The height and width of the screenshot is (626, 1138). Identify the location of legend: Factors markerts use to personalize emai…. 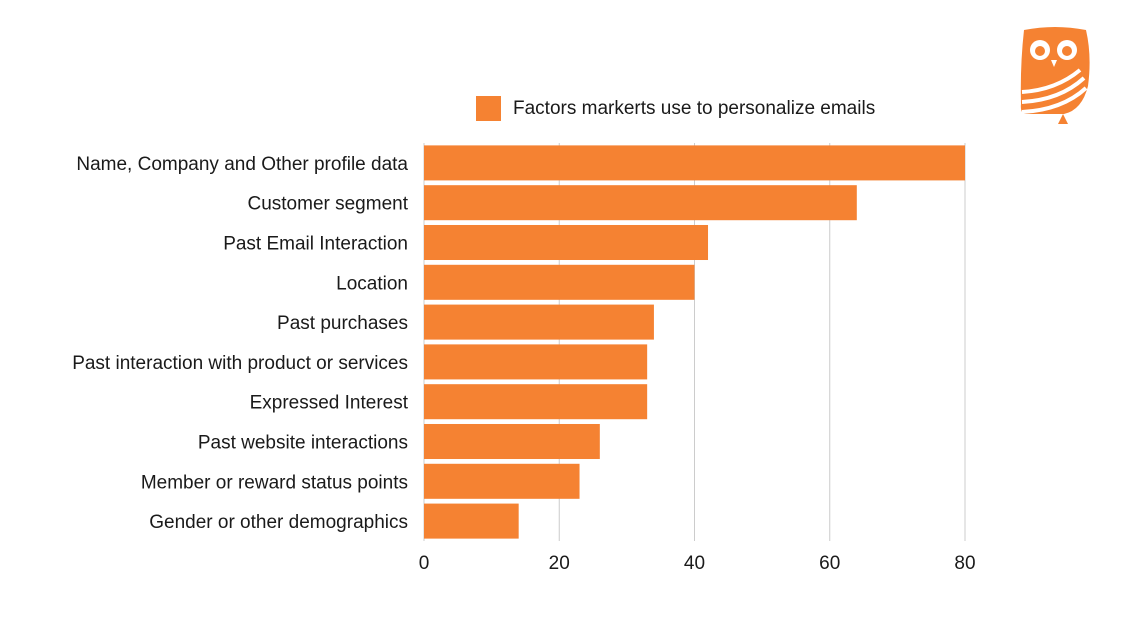
(675, 108).